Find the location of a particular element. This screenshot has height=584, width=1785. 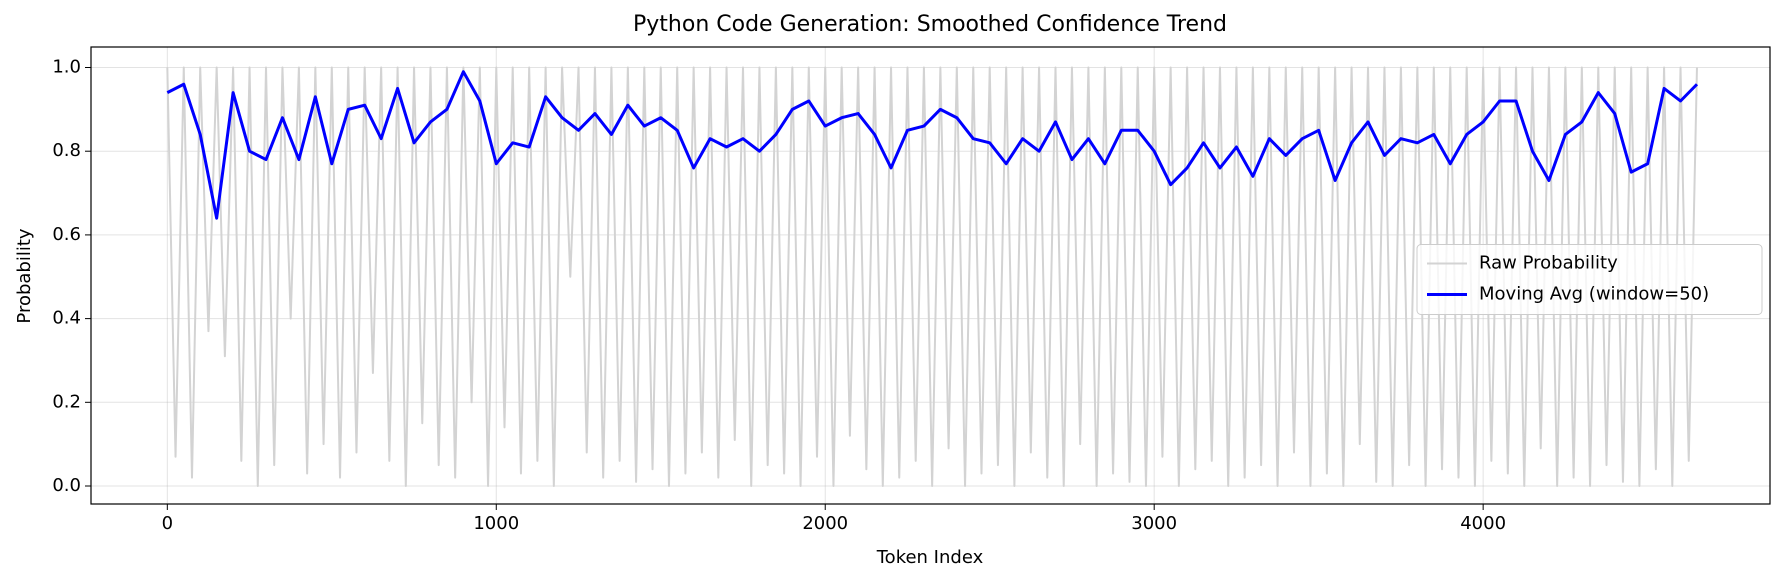

x-axis-label: Token Index is located at coordinates (930, 557).